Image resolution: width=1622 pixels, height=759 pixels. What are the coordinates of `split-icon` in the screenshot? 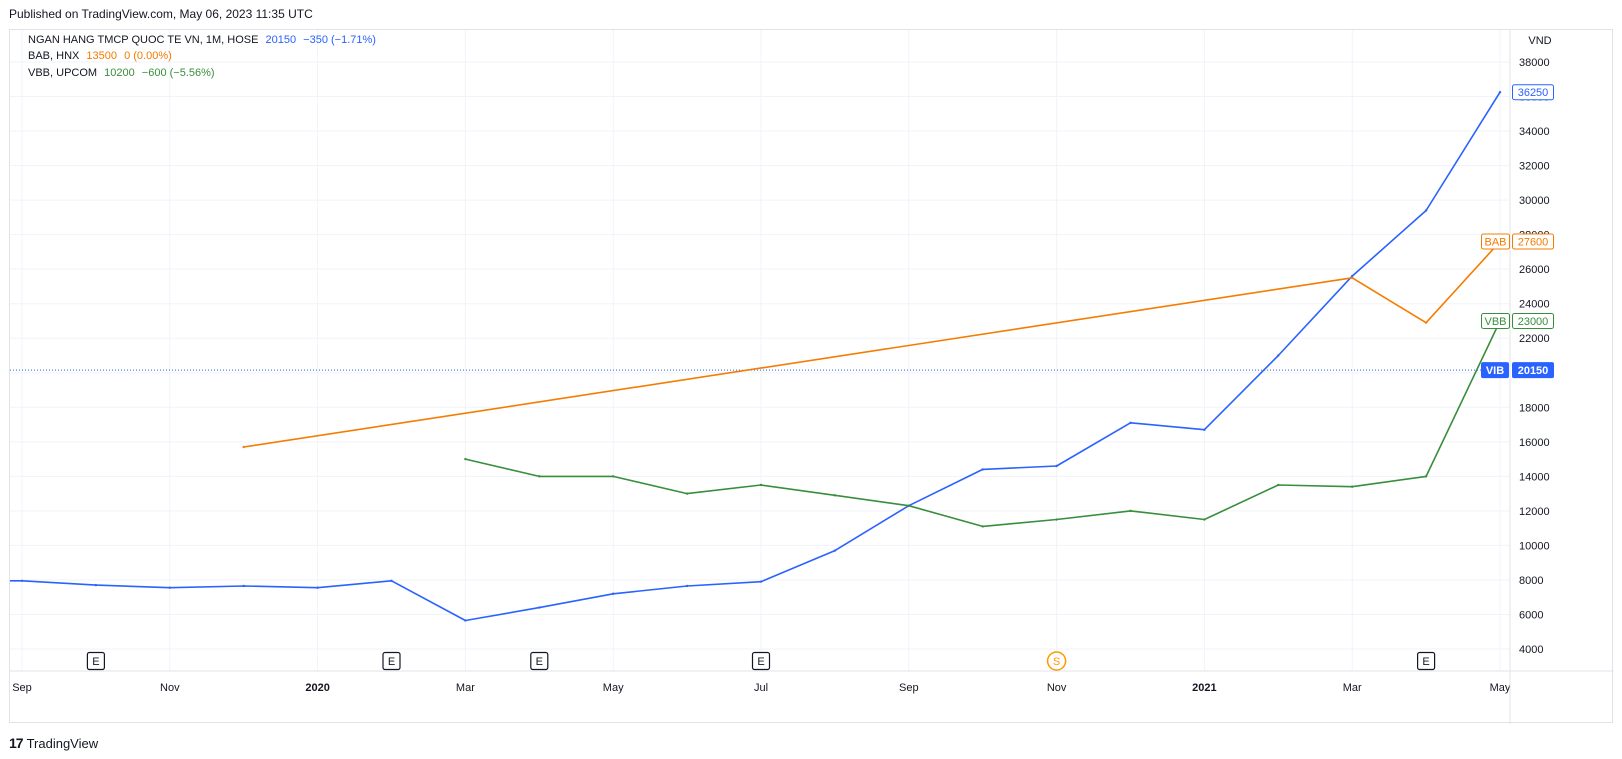 It's located at (1056, 661).